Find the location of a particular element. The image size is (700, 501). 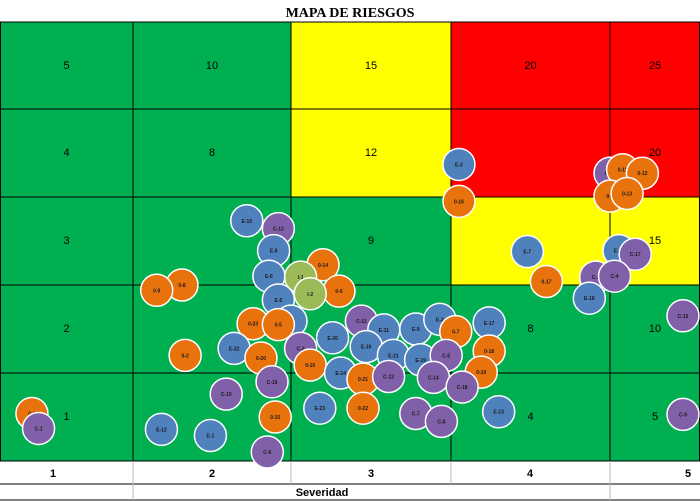

risk-point-label: 0-4 is located at coordinates (609, 197).